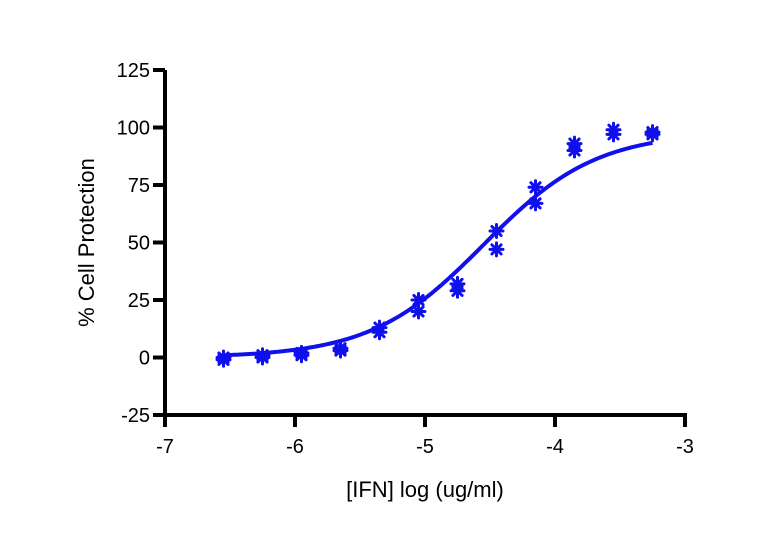  Describe the element at coordinates (139, 186) in the screenshot. I see `y-tick-label: 75` at that location.